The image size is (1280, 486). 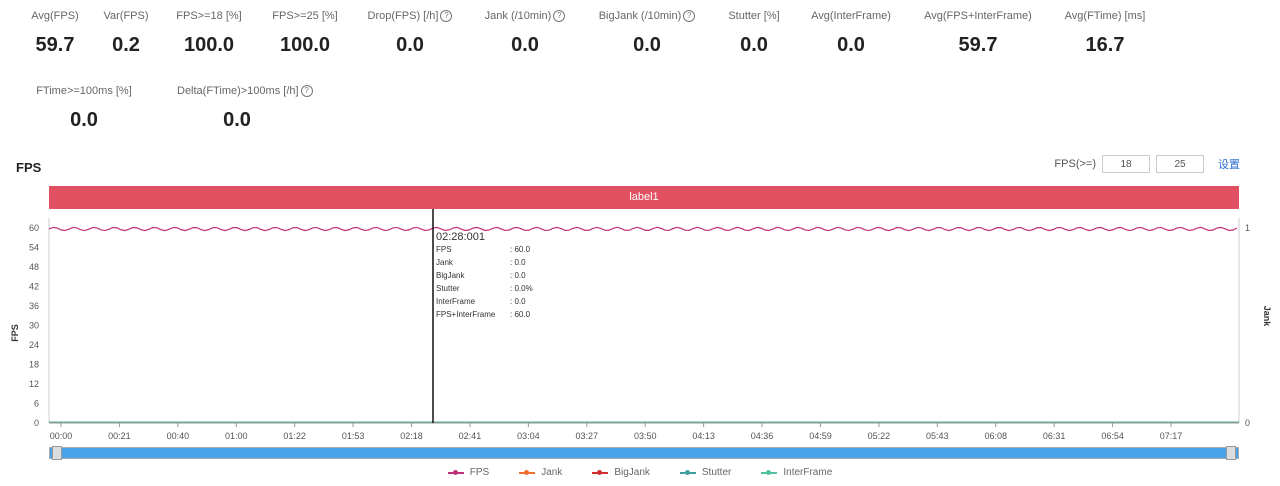 What do you see at coordinates (126, 45) in the screenshot?
I see `metric-value: 0.2` at bounding box center [126, 45].